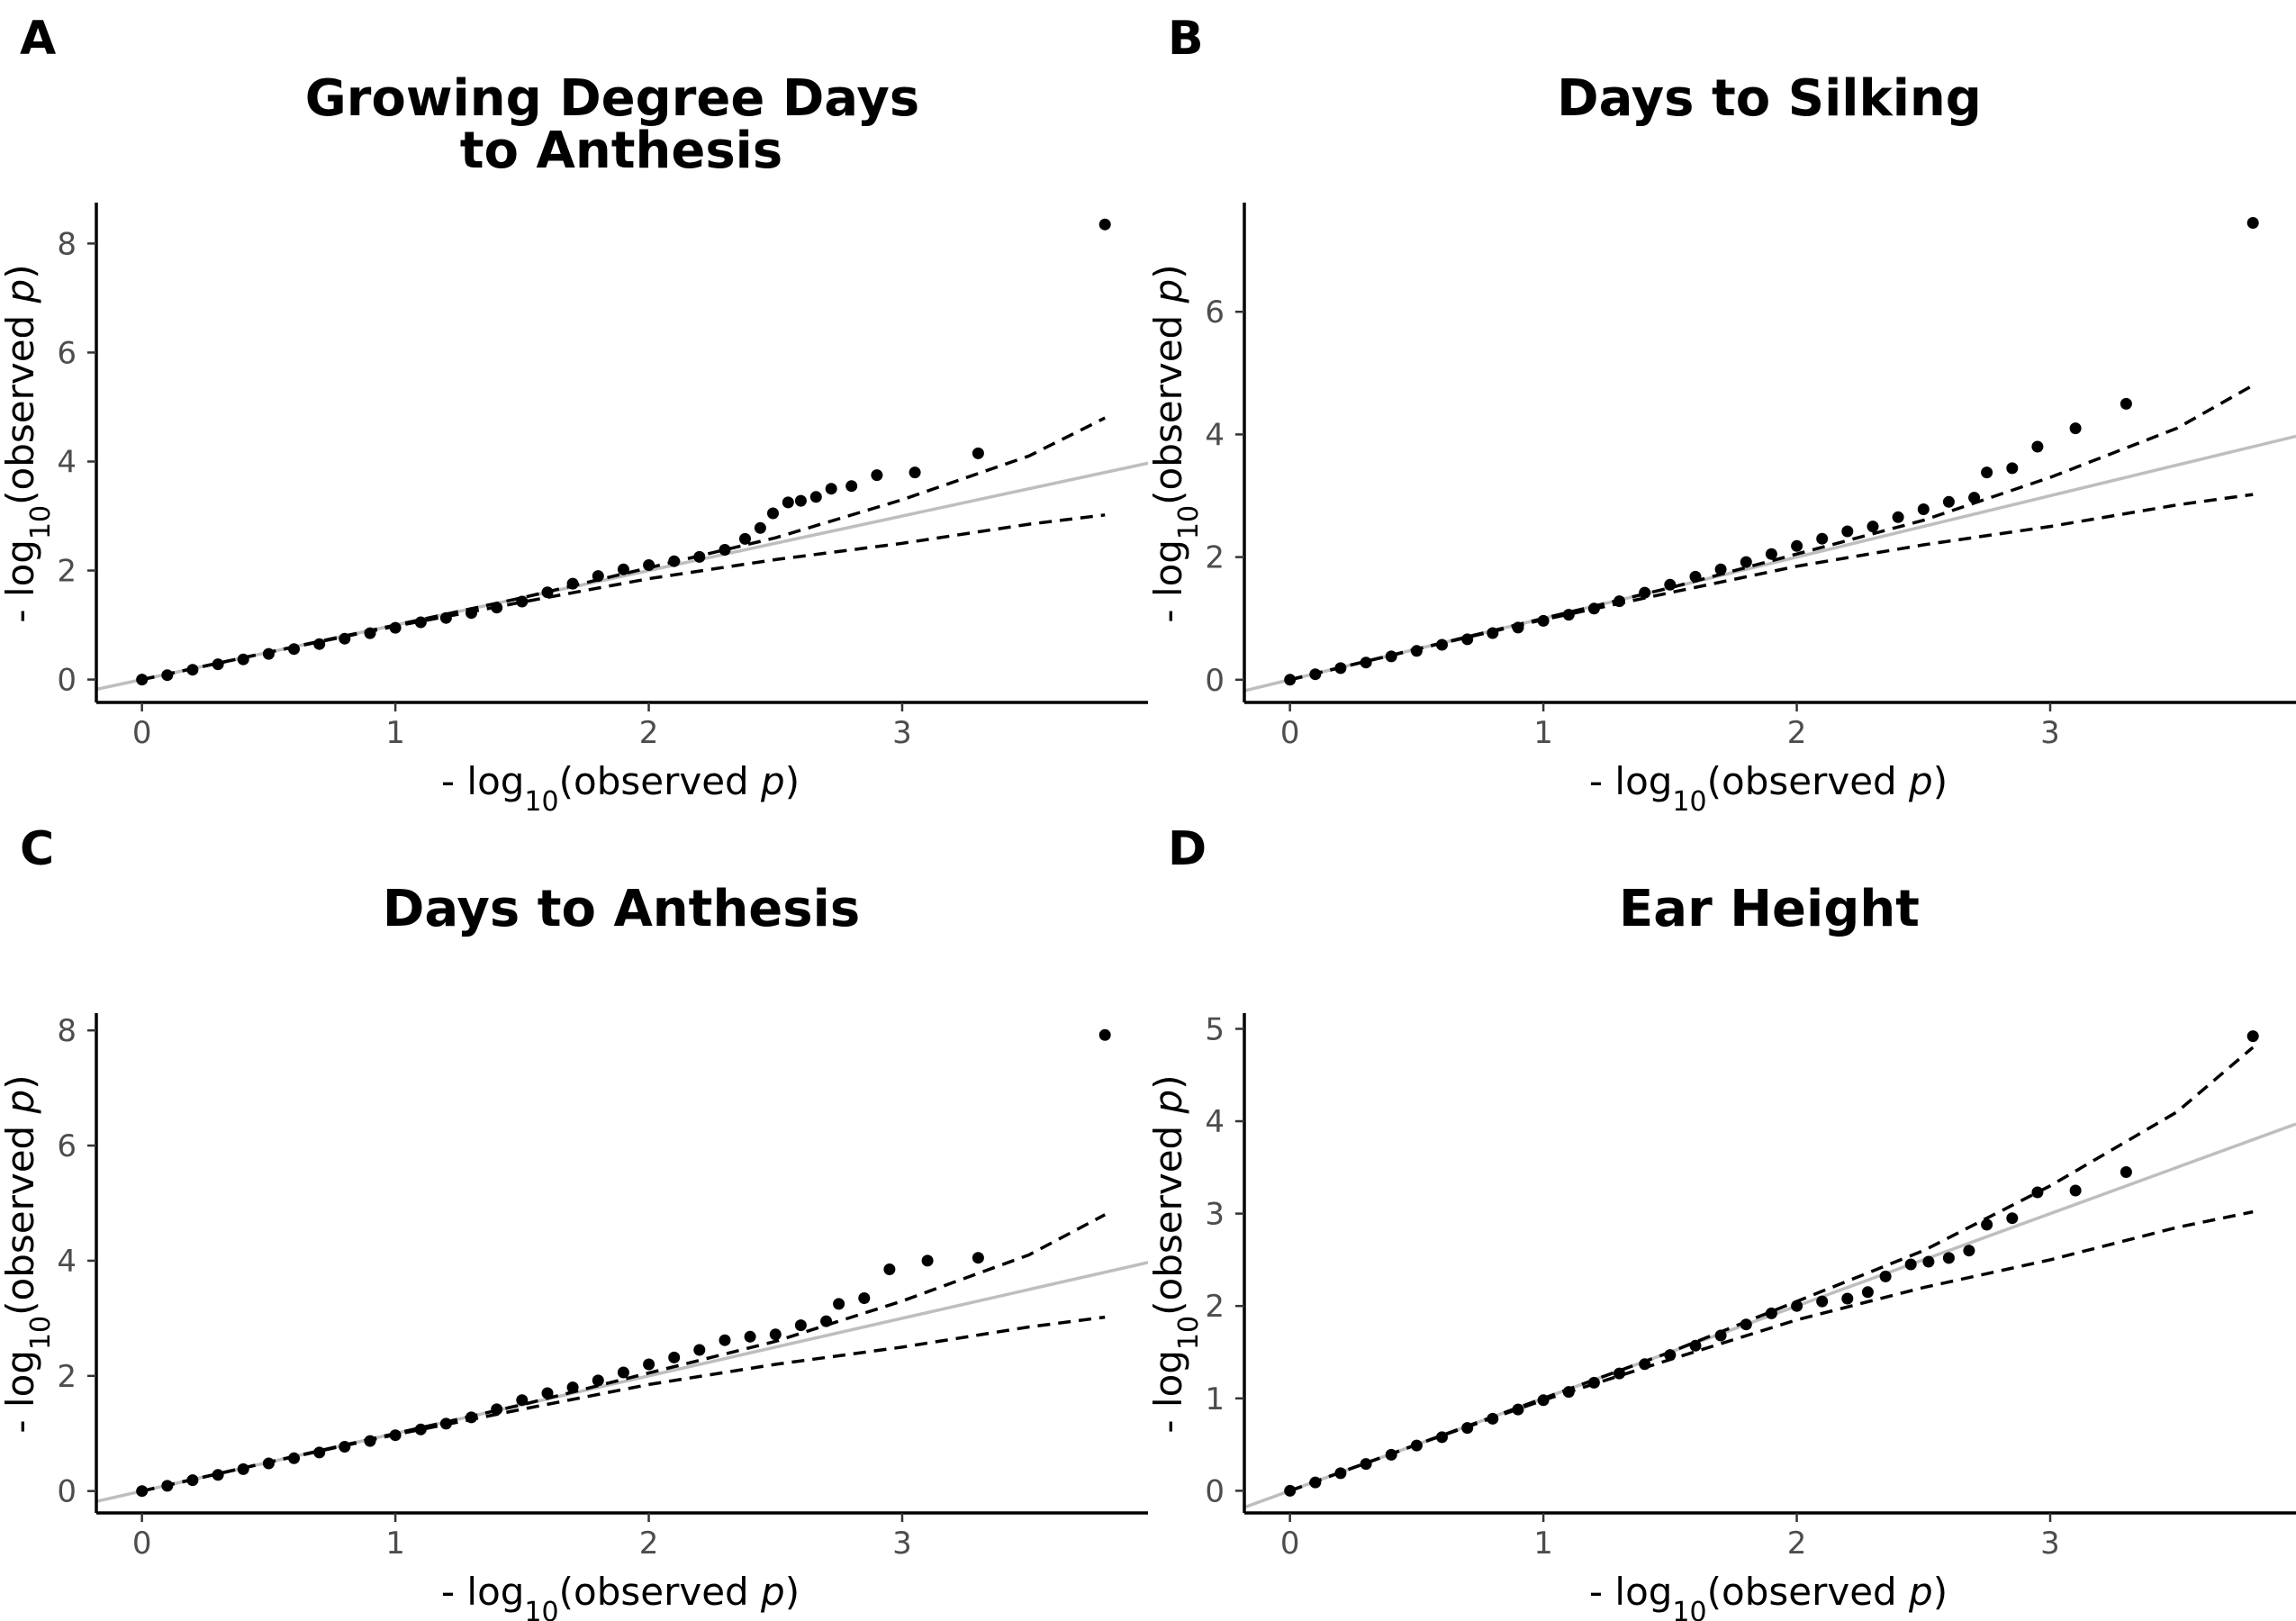 The image size is (2296, 1621). Describe the element at coordinates (621, 151) in the screenshot. I see `panel-title-line-2: to Anthesis` at that location.